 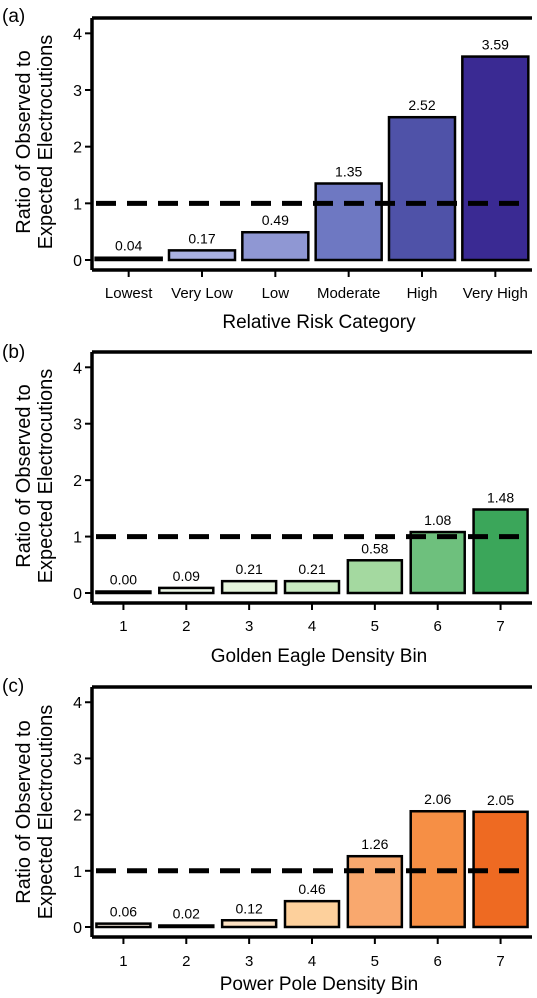 What do you see at coordinates (77, 594) in the screenshot?
I see `panel-b-ytick-label: 0` at bounding box center [77, 594].